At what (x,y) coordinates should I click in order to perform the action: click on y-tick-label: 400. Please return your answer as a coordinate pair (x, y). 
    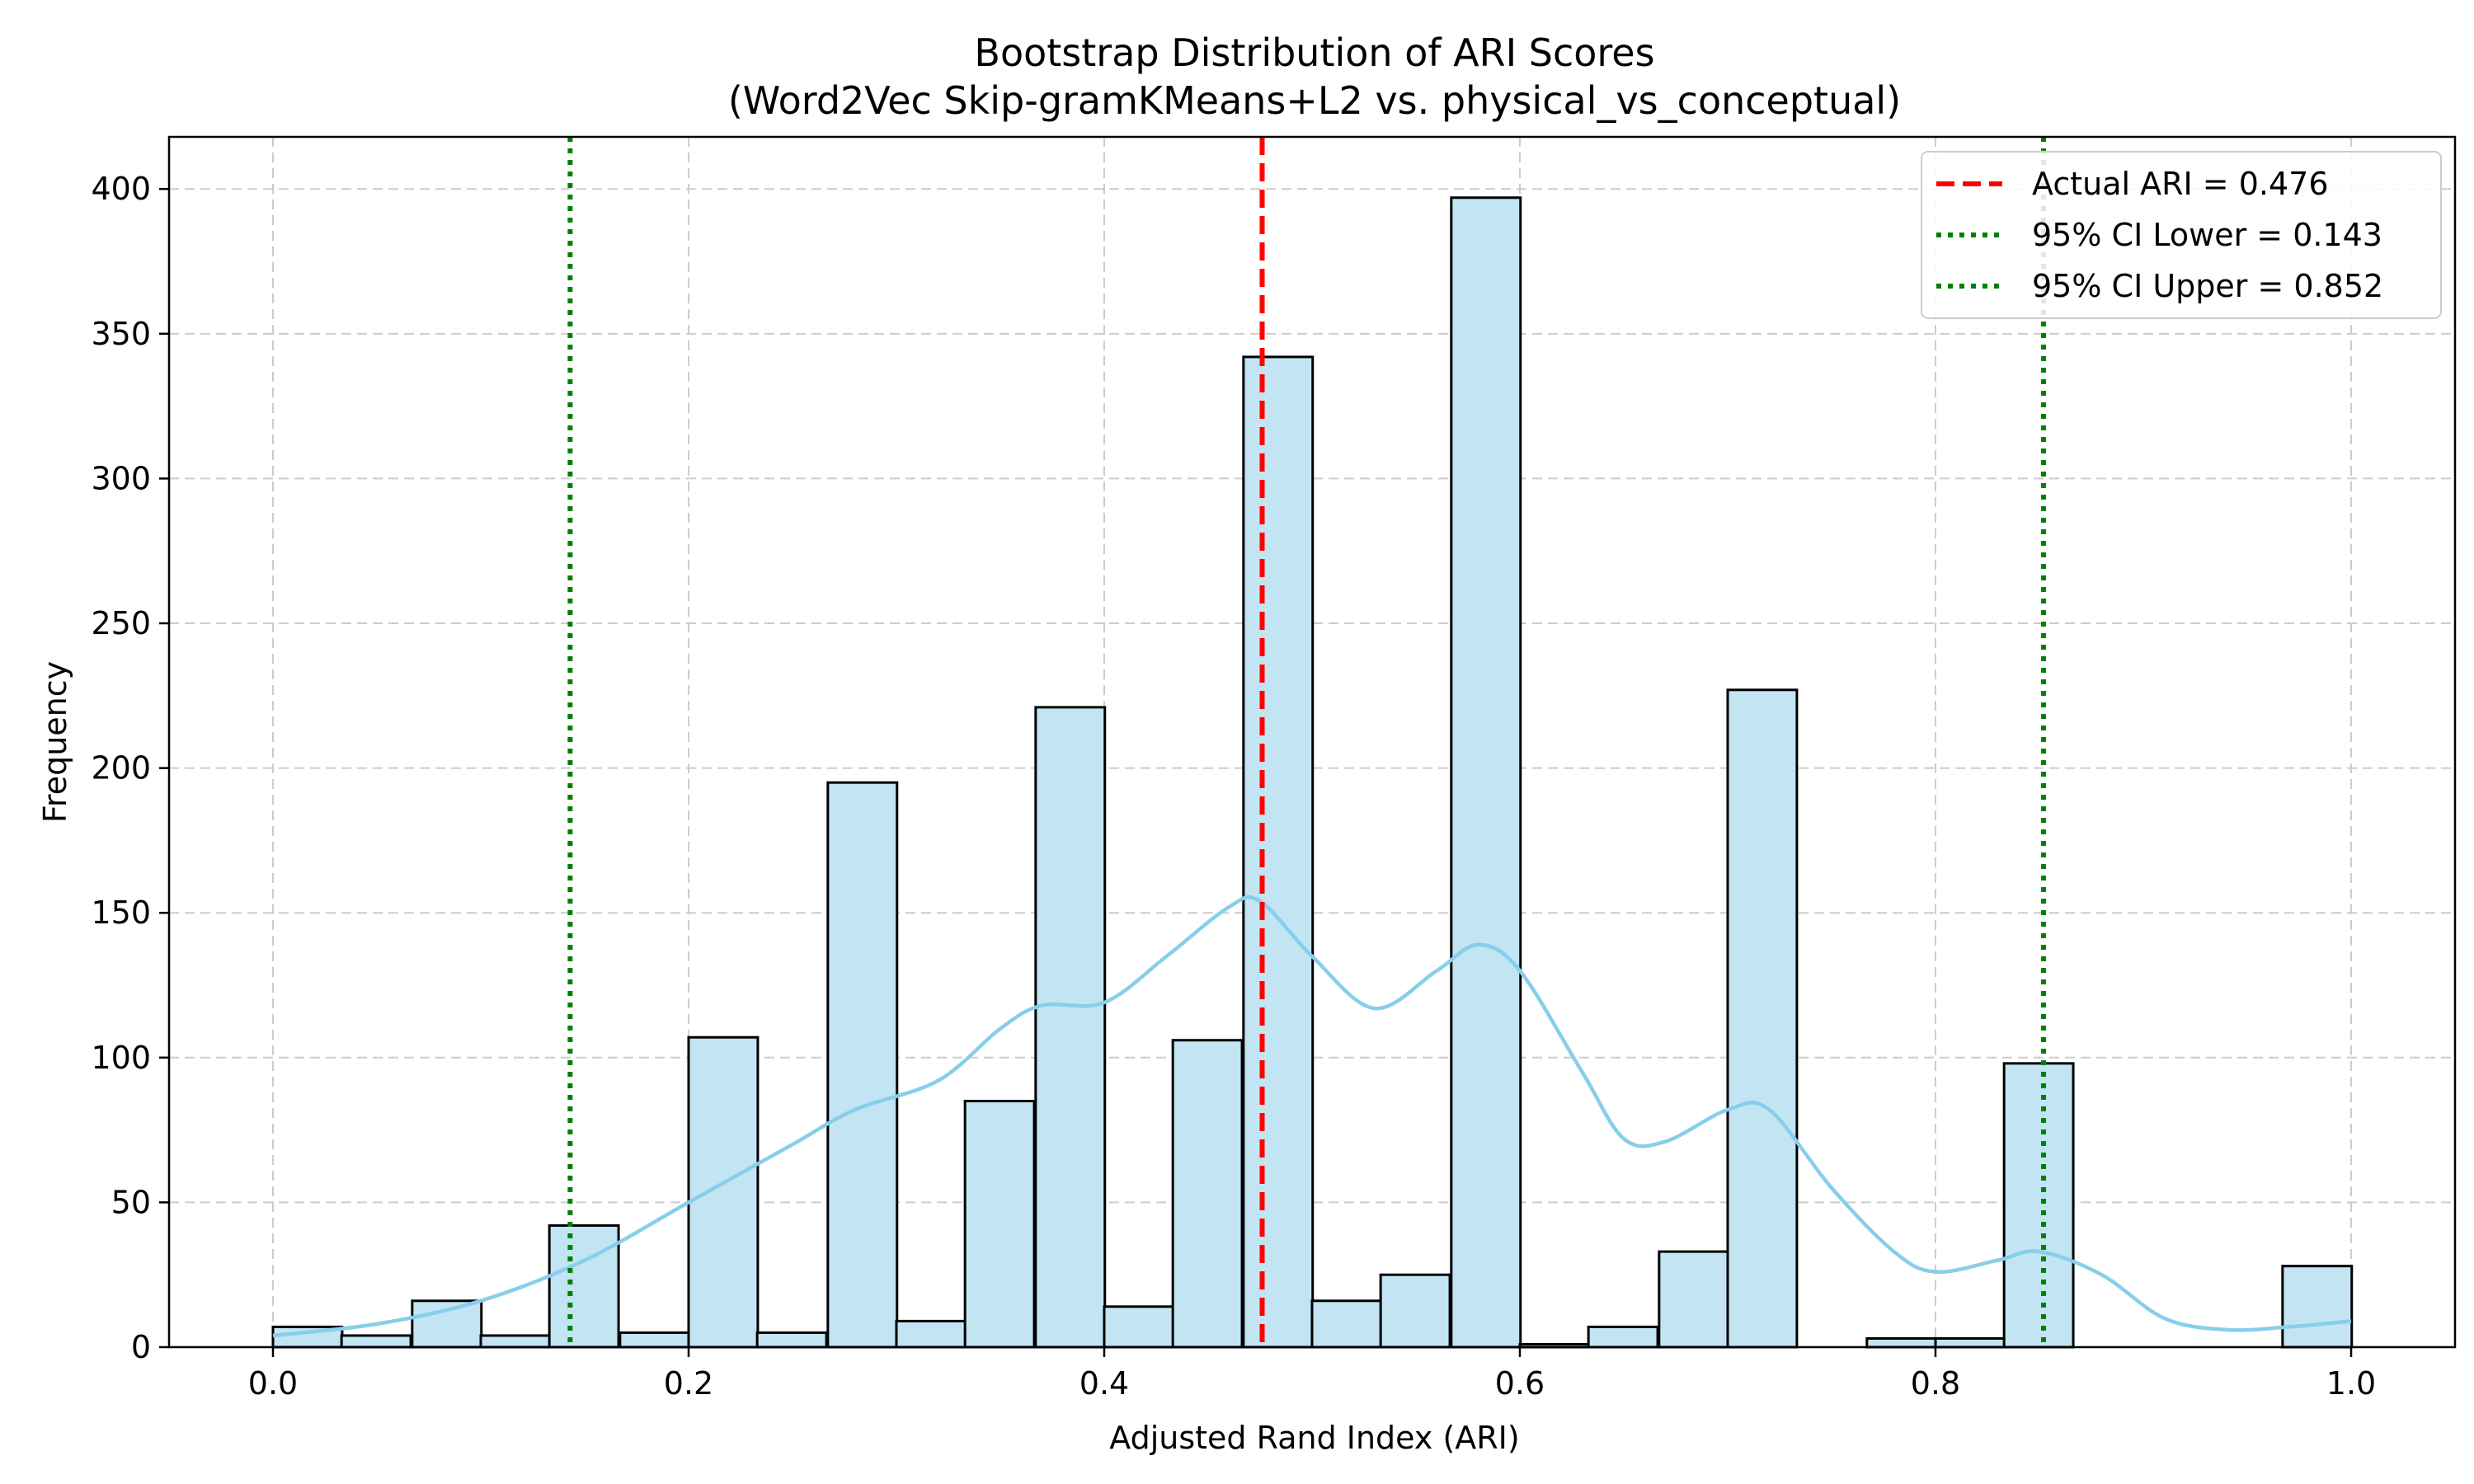
    Looking at the image, I should click on (121, 189).